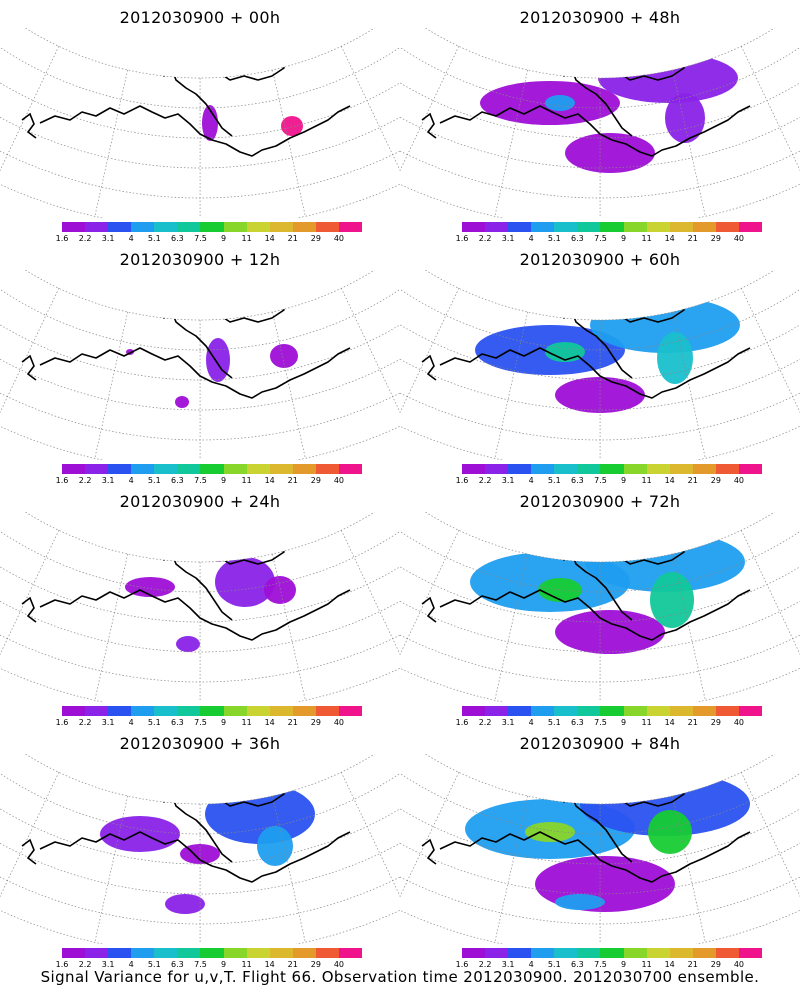 The width and height of the screenshot is (800, 1000). What do you see at coordinates (600, 964) in the screenshot?
I see `colorbar-tick-label: 7.5` at bounding box center [600, 964].